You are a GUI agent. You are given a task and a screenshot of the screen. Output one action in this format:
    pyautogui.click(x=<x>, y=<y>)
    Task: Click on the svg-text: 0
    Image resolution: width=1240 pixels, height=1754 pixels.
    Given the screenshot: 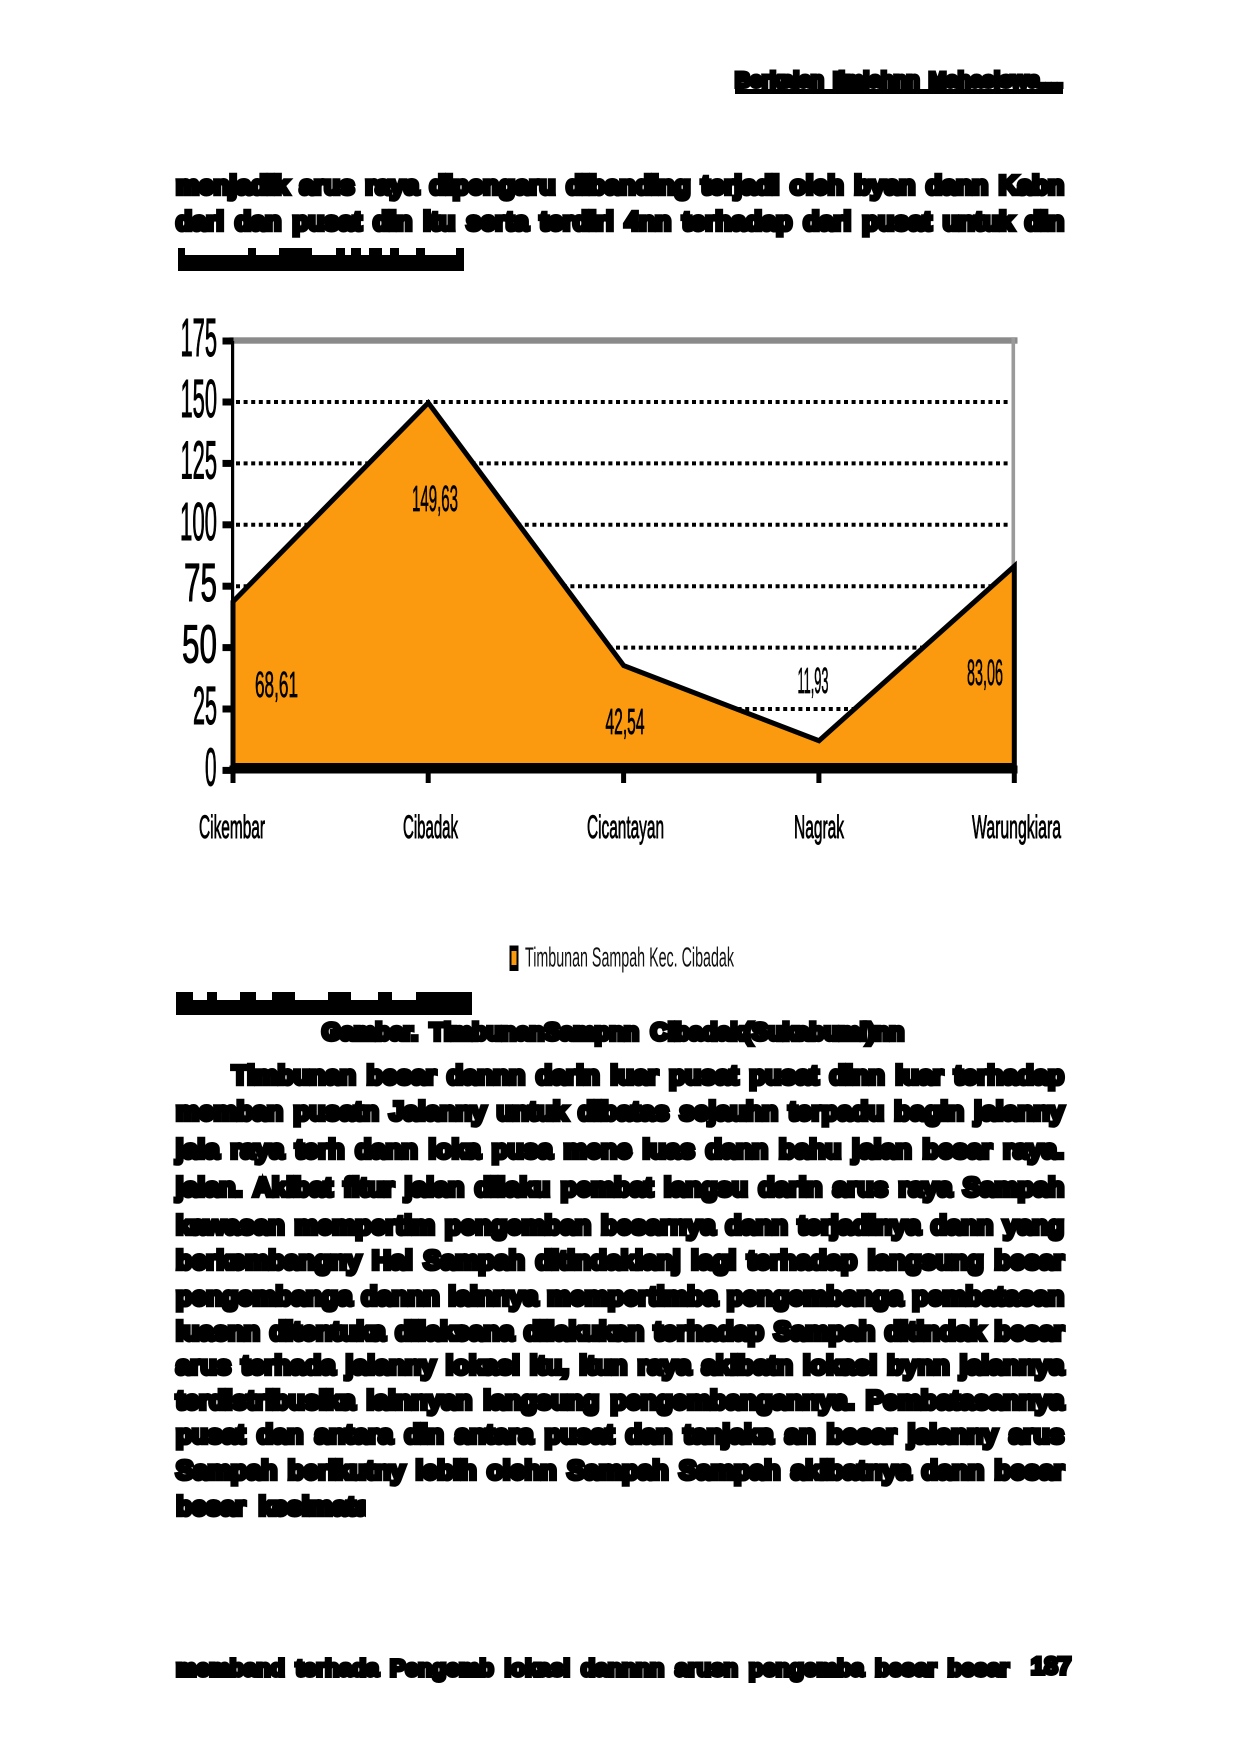 What is the action you would take?
    pyautogui.click(x=211, y=767)
    